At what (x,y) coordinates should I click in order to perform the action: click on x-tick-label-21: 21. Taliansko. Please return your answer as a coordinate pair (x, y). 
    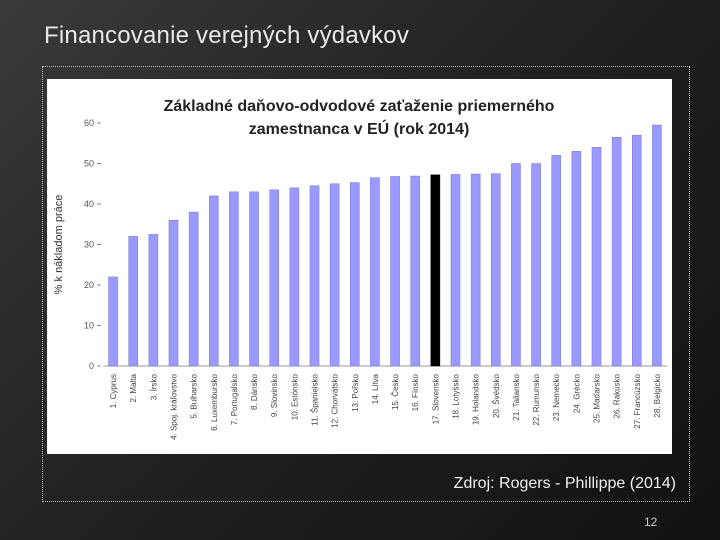
    Looking at the image, I should click on (516, 396).